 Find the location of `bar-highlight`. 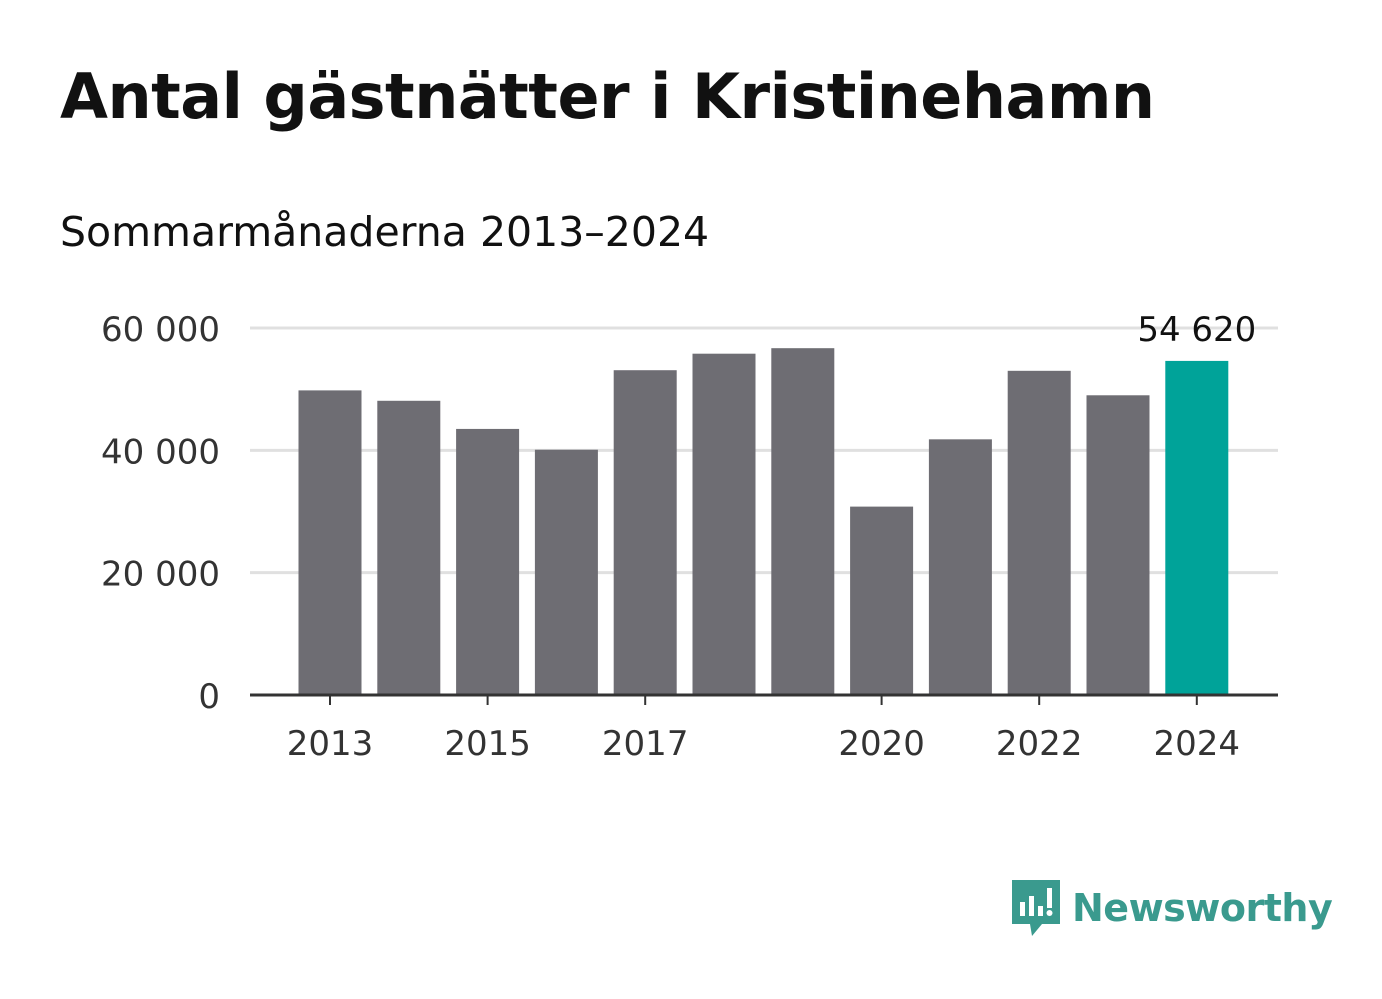

bar-highlight is located at coordinates (1197, 527).